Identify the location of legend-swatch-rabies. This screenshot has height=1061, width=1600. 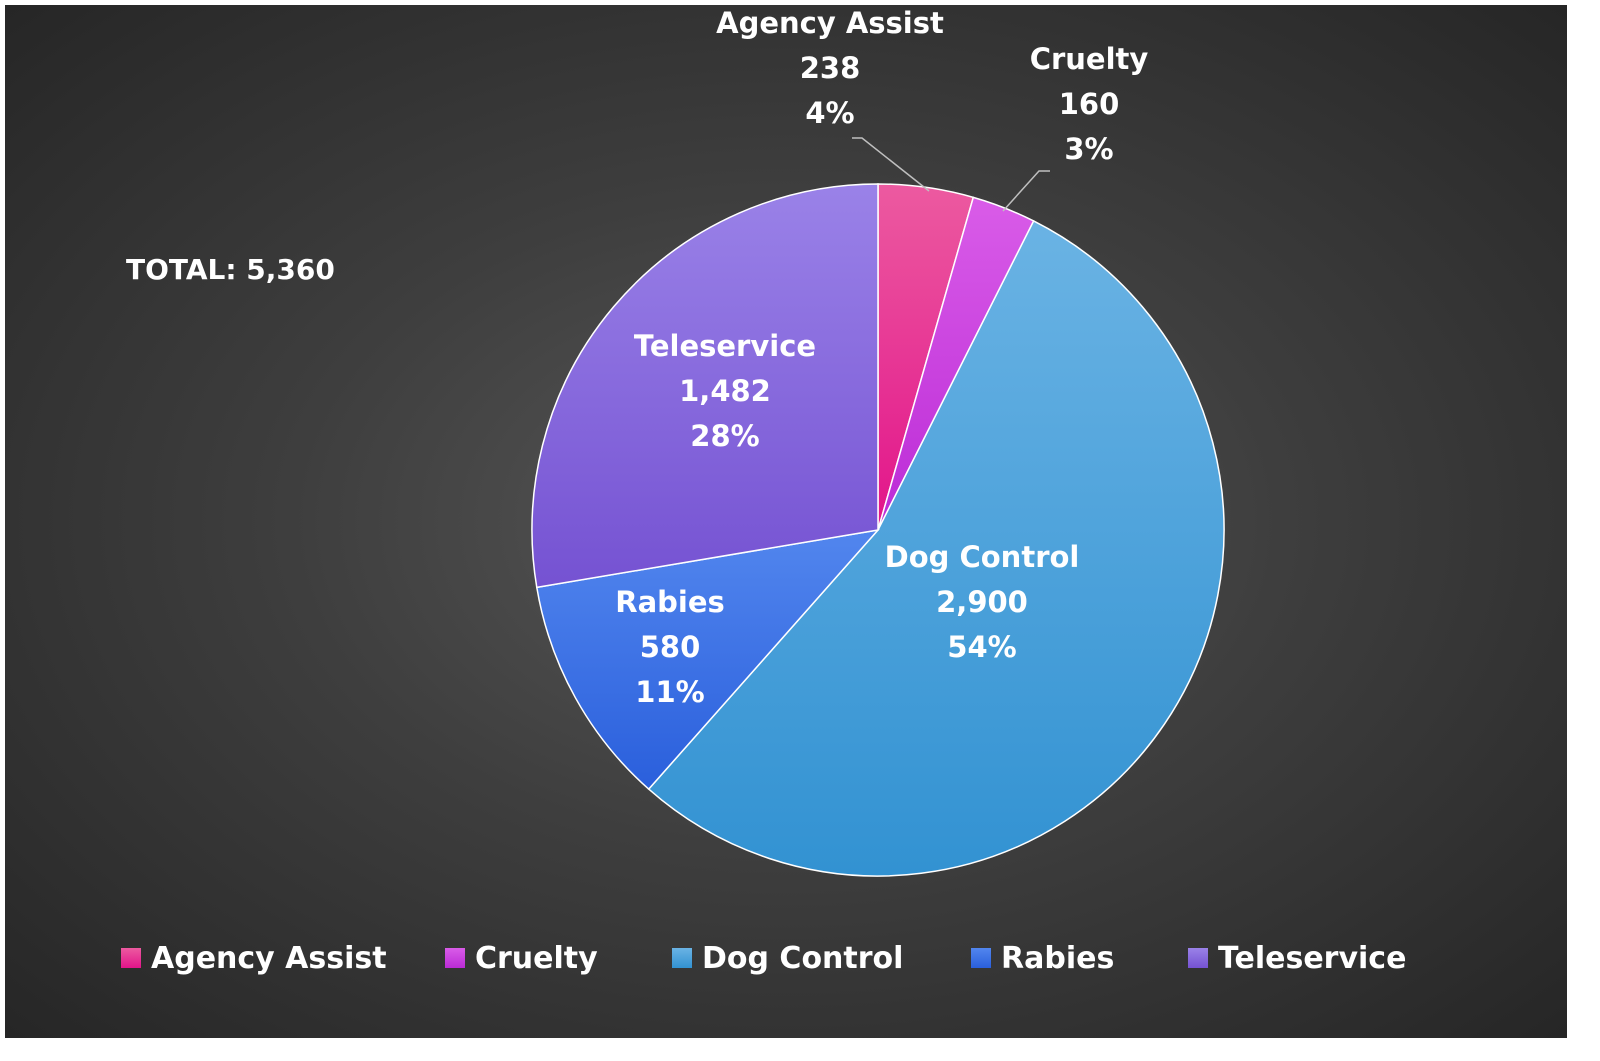
(981, 958).